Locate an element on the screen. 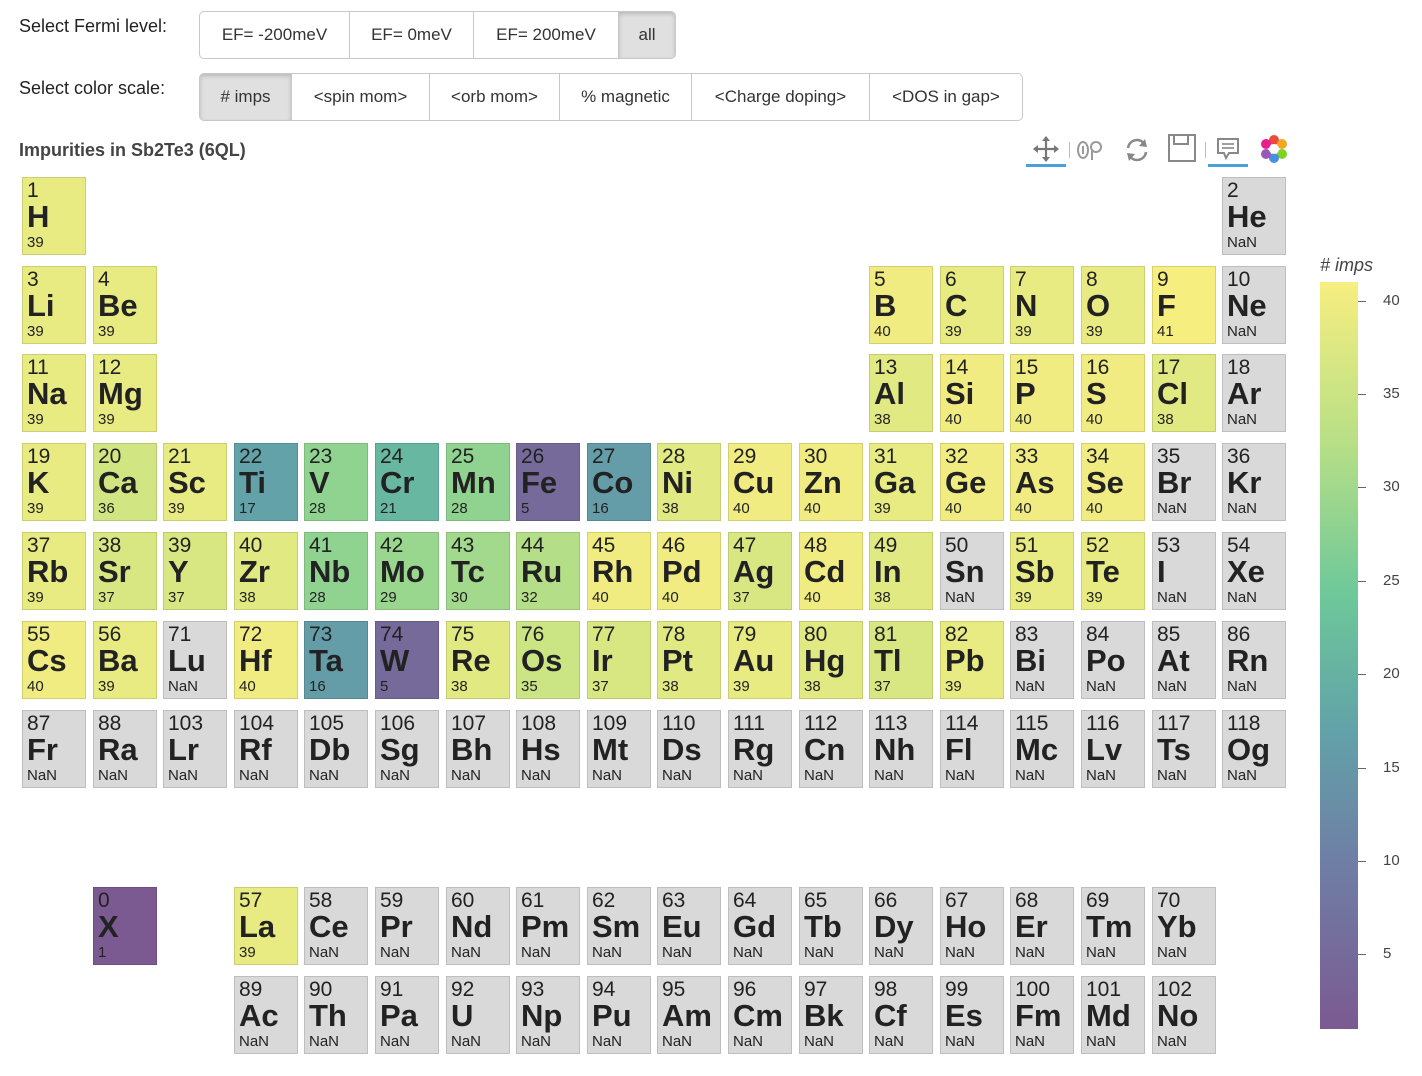  element-cell-la: 57 La 39 is located at coordinates (266, 926).